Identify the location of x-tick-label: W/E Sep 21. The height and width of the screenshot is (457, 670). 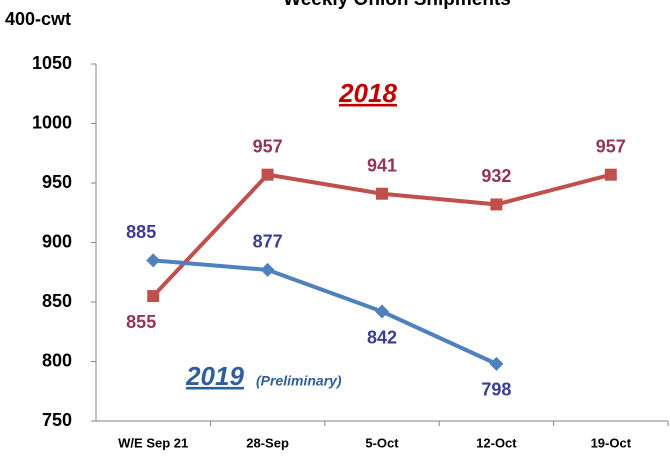
(153, 442).